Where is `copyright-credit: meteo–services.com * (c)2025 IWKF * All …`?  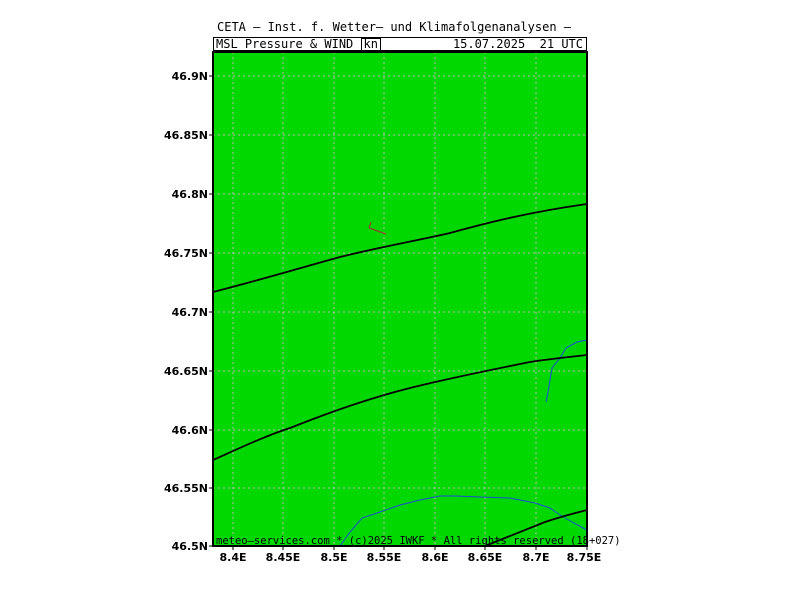 copyright-credit: meteo–services.com * (c)2025 IWKF * All … is located at coordinates (418, 541).